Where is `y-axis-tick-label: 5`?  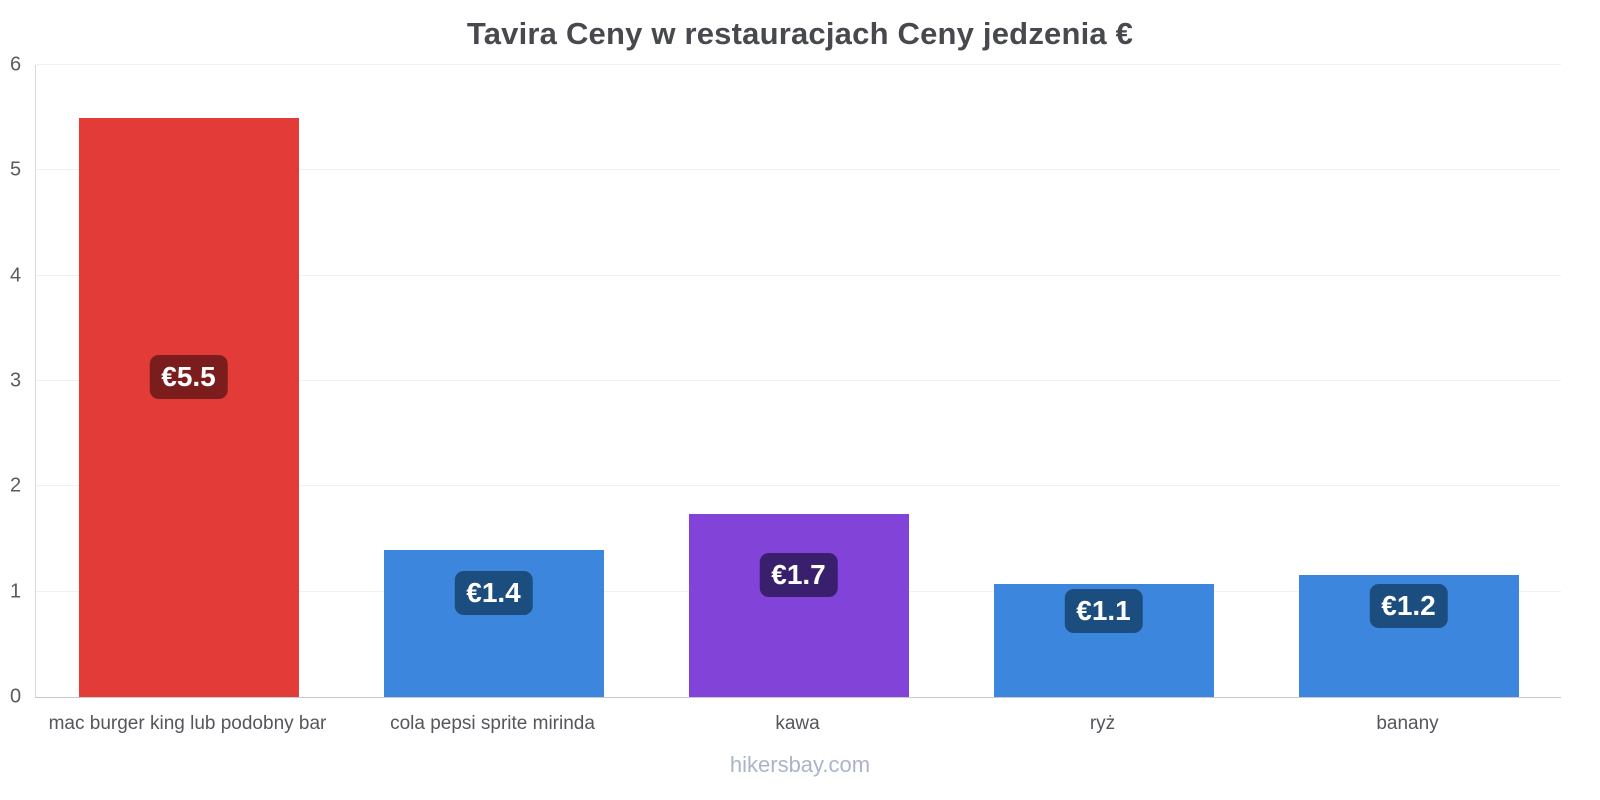 y-axis-tick-label: 5 is located at coordinates (16, 169).